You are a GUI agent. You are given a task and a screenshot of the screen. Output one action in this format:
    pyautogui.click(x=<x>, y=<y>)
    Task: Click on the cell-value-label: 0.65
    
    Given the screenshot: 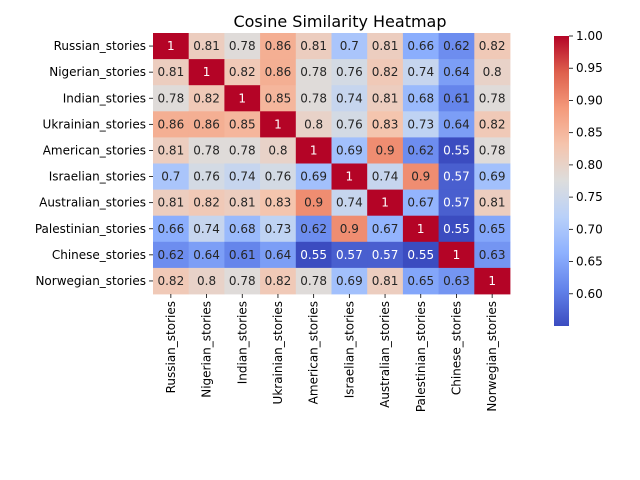 What is the action you would take?
    pyautogui.click(x=492, y=229)
    